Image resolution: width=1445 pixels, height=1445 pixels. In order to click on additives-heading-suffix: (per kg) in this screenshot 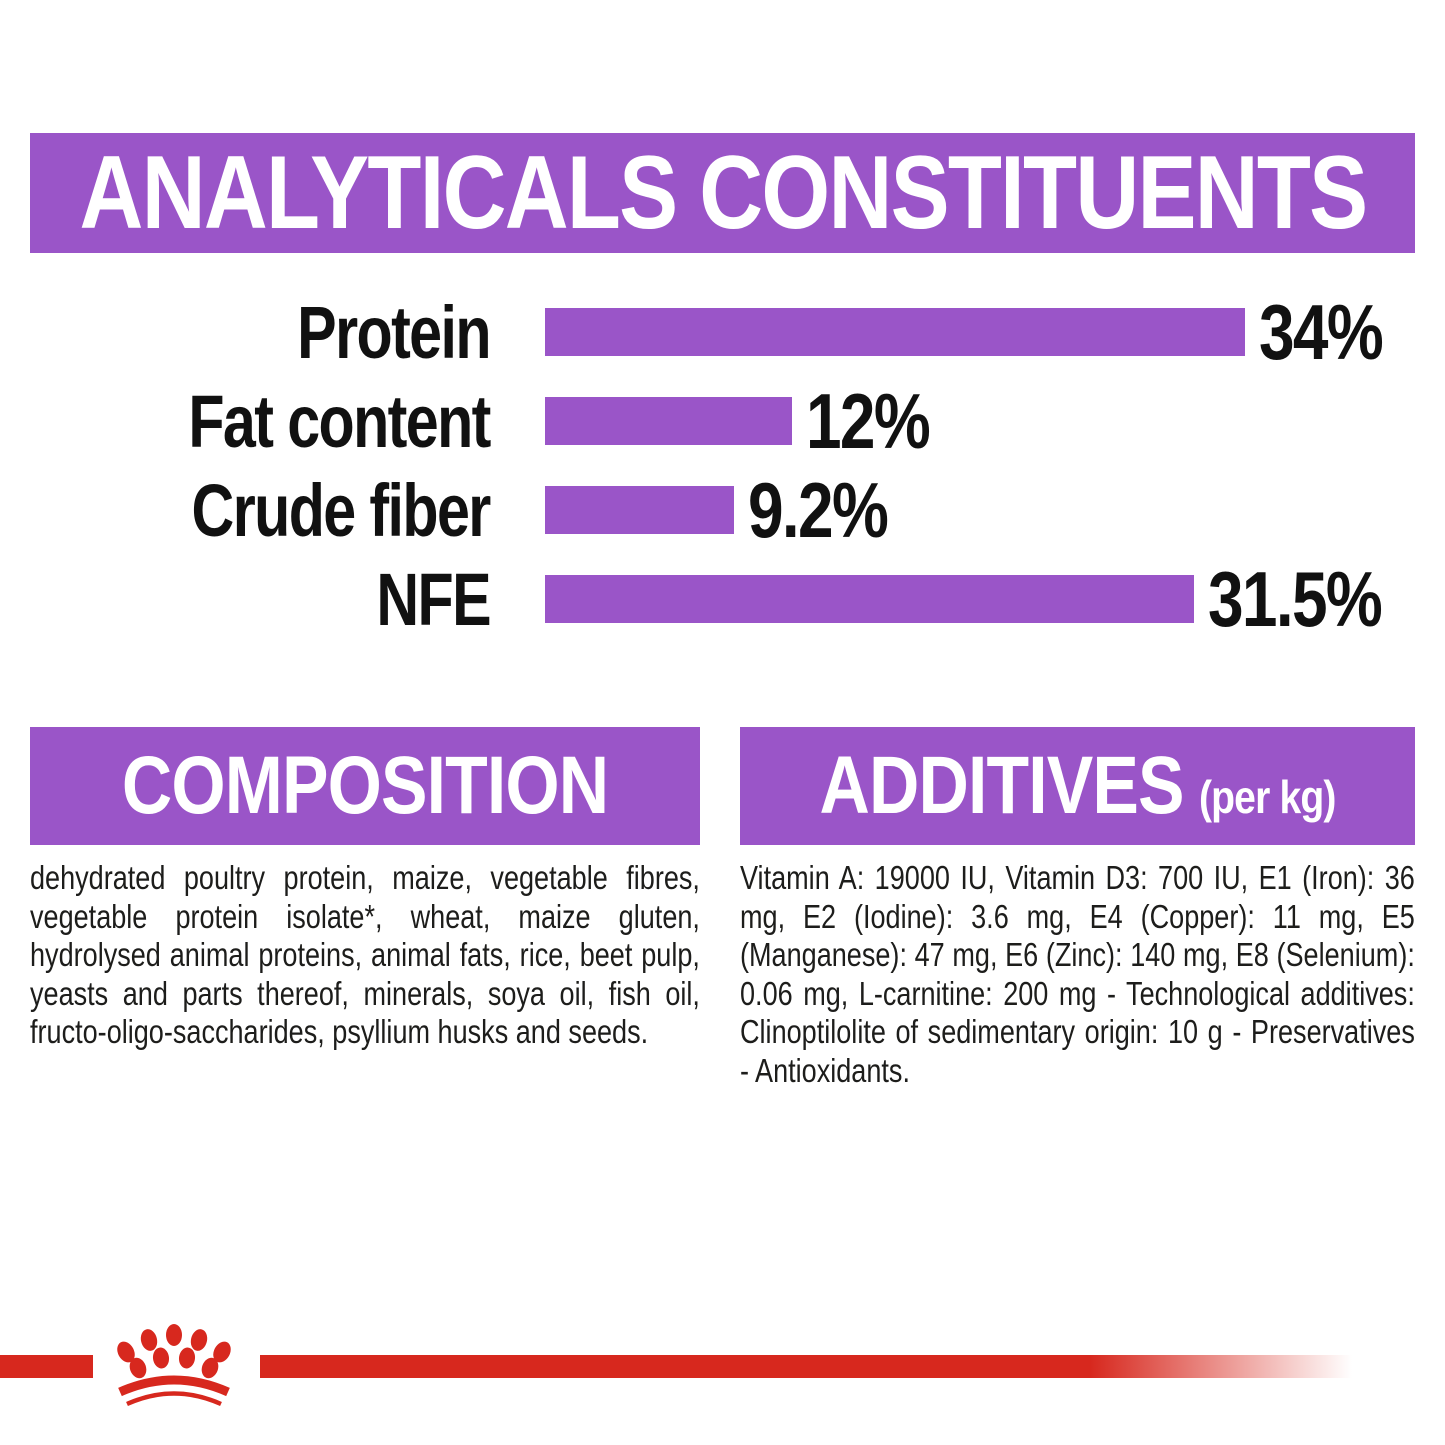, I will do `click(1267, 797)`.